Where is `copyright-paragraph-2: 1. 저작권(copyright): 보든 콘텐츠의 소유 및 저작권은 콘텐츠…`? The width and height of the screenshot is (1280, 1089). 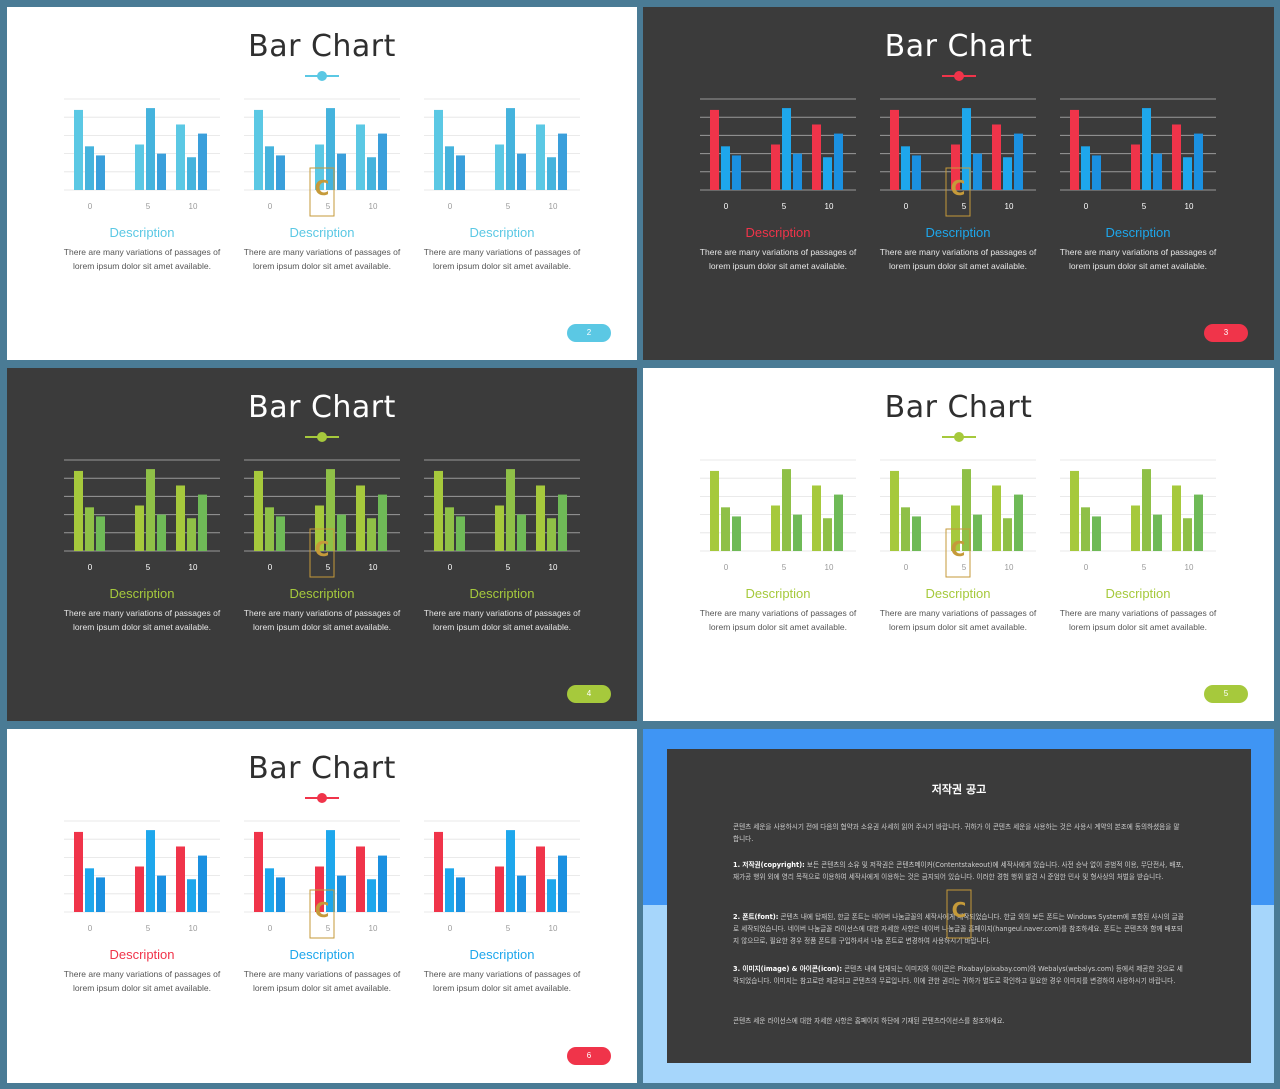 copyright-paragraph-2: 1. 저작권(copyright): 보든 콘텐츠의 소유 및 저작권은 콘텐츠… is located at coordinates (959, 871).